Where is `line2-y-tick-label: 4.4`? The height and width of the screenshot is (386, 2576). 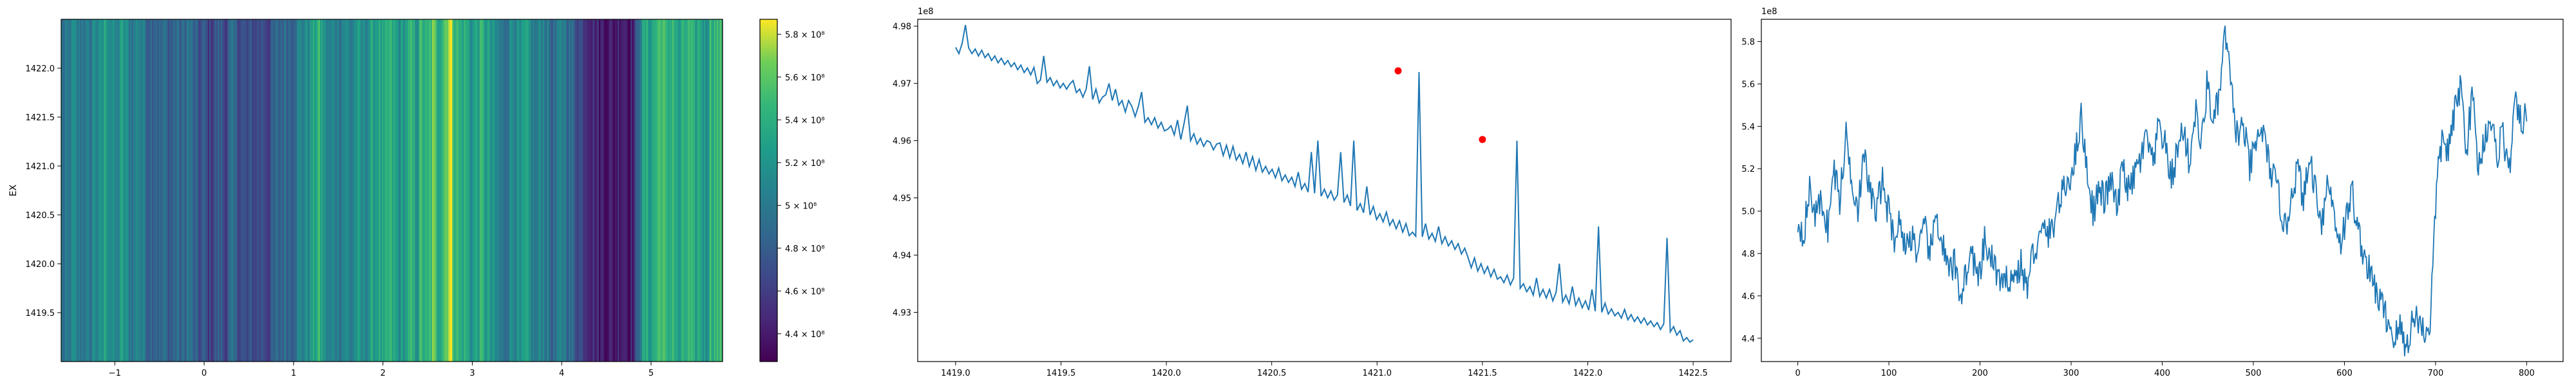
line2-y-tick-label: 4.4 is located at coordinates (1748, 339).